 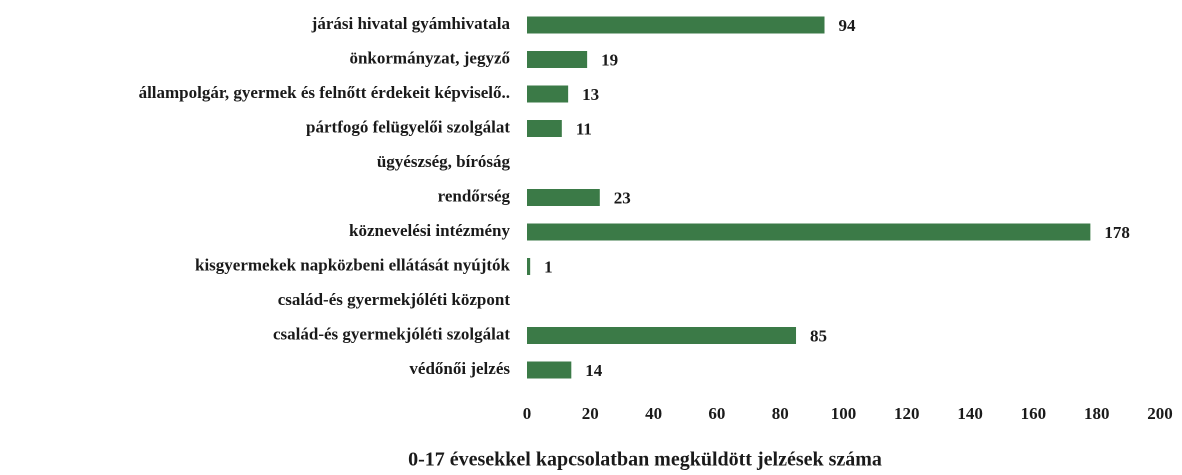 What do you see at coordinates (548, 266) in the screenshot?
I see `value-label: 1` at bounding box center [548, 266].